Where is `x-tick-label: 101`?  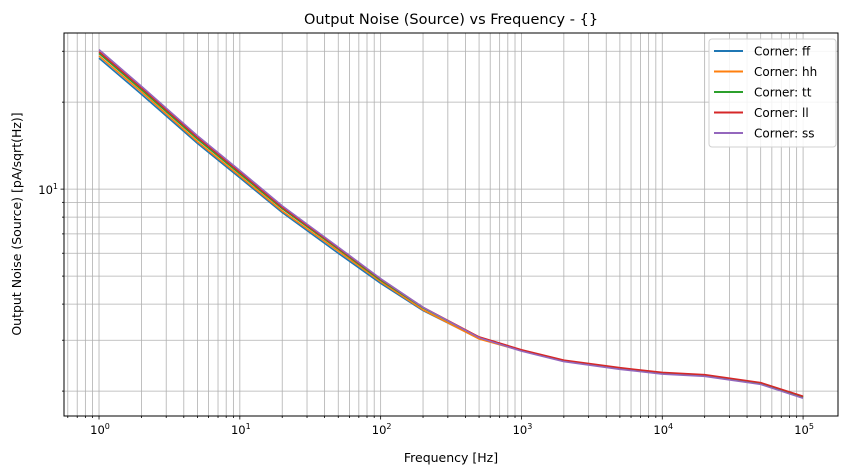 x-tick-label: 101 is located at coordinates (241, 429).